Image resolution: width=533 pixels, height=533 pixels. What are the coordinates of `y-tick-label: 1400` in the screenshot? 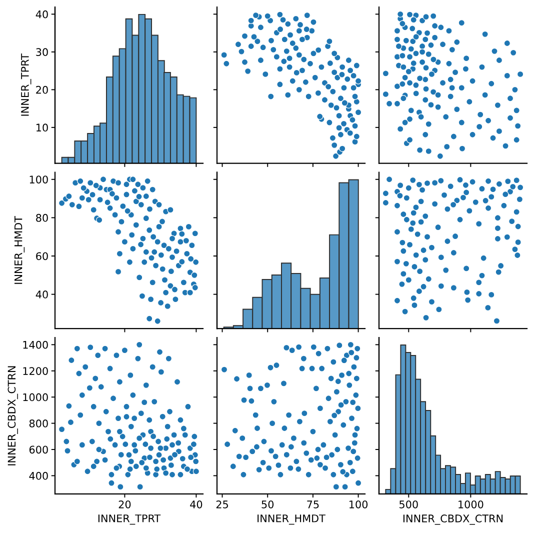 It's located at (35, 344).